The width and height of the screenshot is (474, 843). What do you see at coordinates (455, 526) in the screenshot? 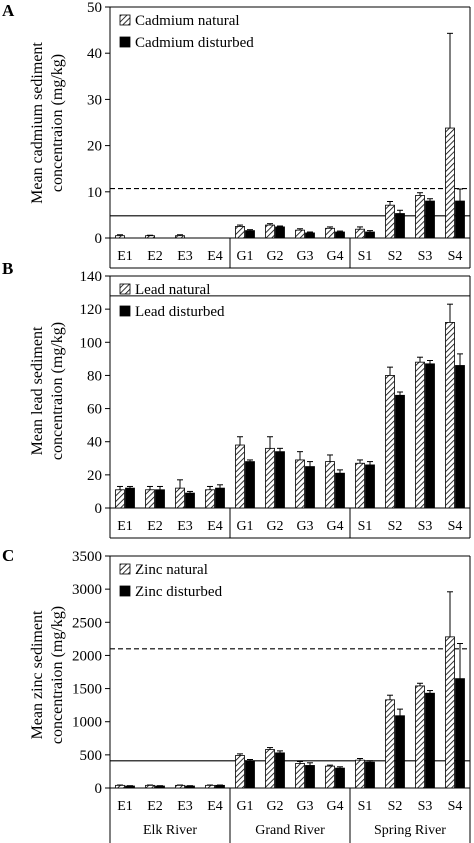
I see `x-tick-label: S4` at bounding box center [455, 526].